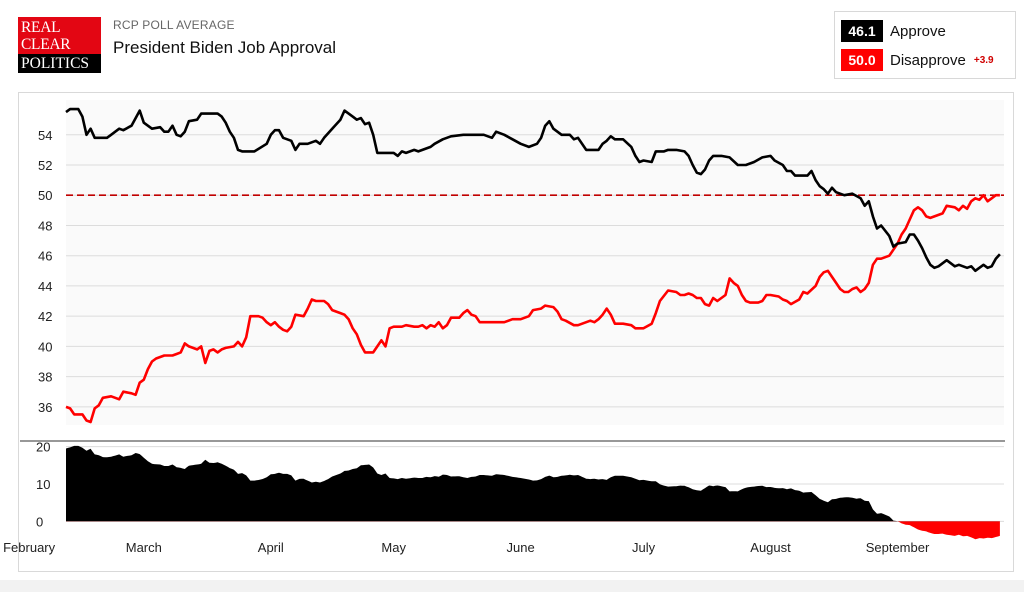 The width and height of the screenshot is (1024, 592). Describe the element at coordinates (983, 60) in the screenshot. I see `disapprove-change: +3.9` at that location.